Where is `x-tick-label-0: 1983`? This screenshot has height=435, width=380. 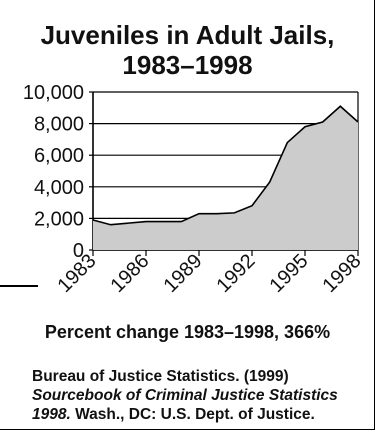
x-tick-label-0: 1983 is located at coordinates (77, 273).